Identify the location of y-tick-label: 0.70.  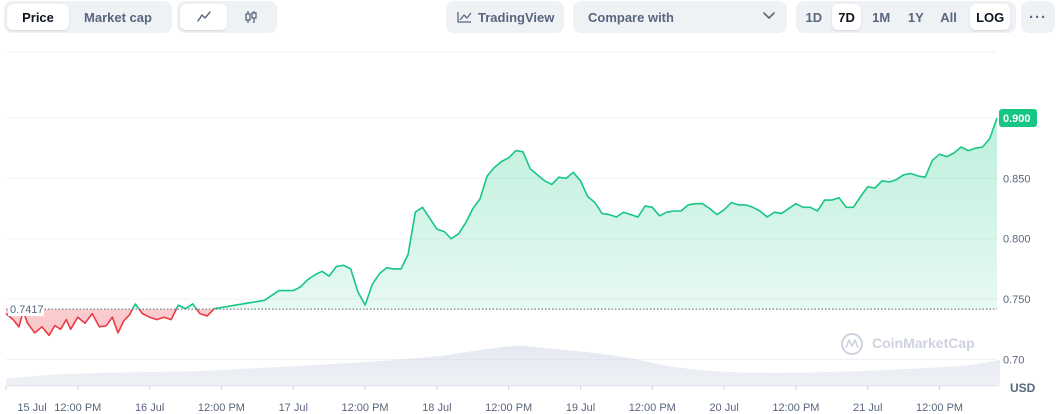
(1013, 360).